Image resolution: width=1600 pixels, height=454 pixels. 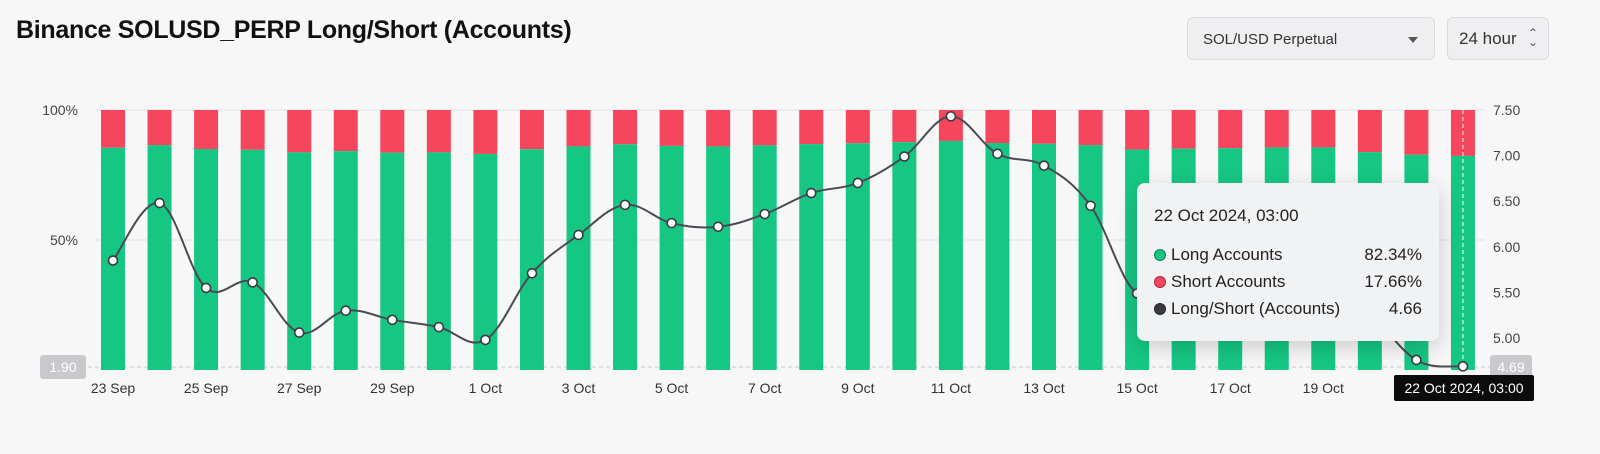 What do you see at coordinates (1160, 309) in the screenshot?
I see `ratio-legend-dot` at bounding box center [1160, 309].